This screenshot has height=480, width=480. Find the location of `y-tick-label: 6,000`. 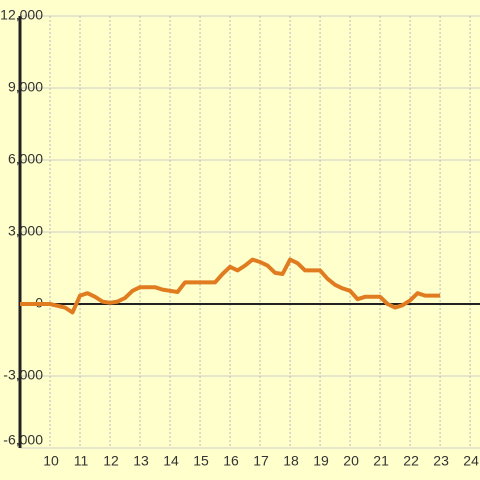

y-tick-label: 6,000 is located at coordinates (25, 159).